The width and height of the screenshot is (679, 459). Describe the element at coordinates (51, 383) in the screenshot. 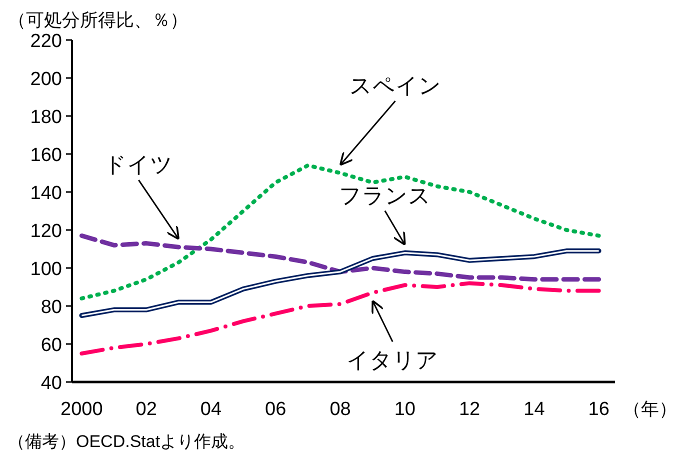

I see `y-tick-label: 40` at that location.